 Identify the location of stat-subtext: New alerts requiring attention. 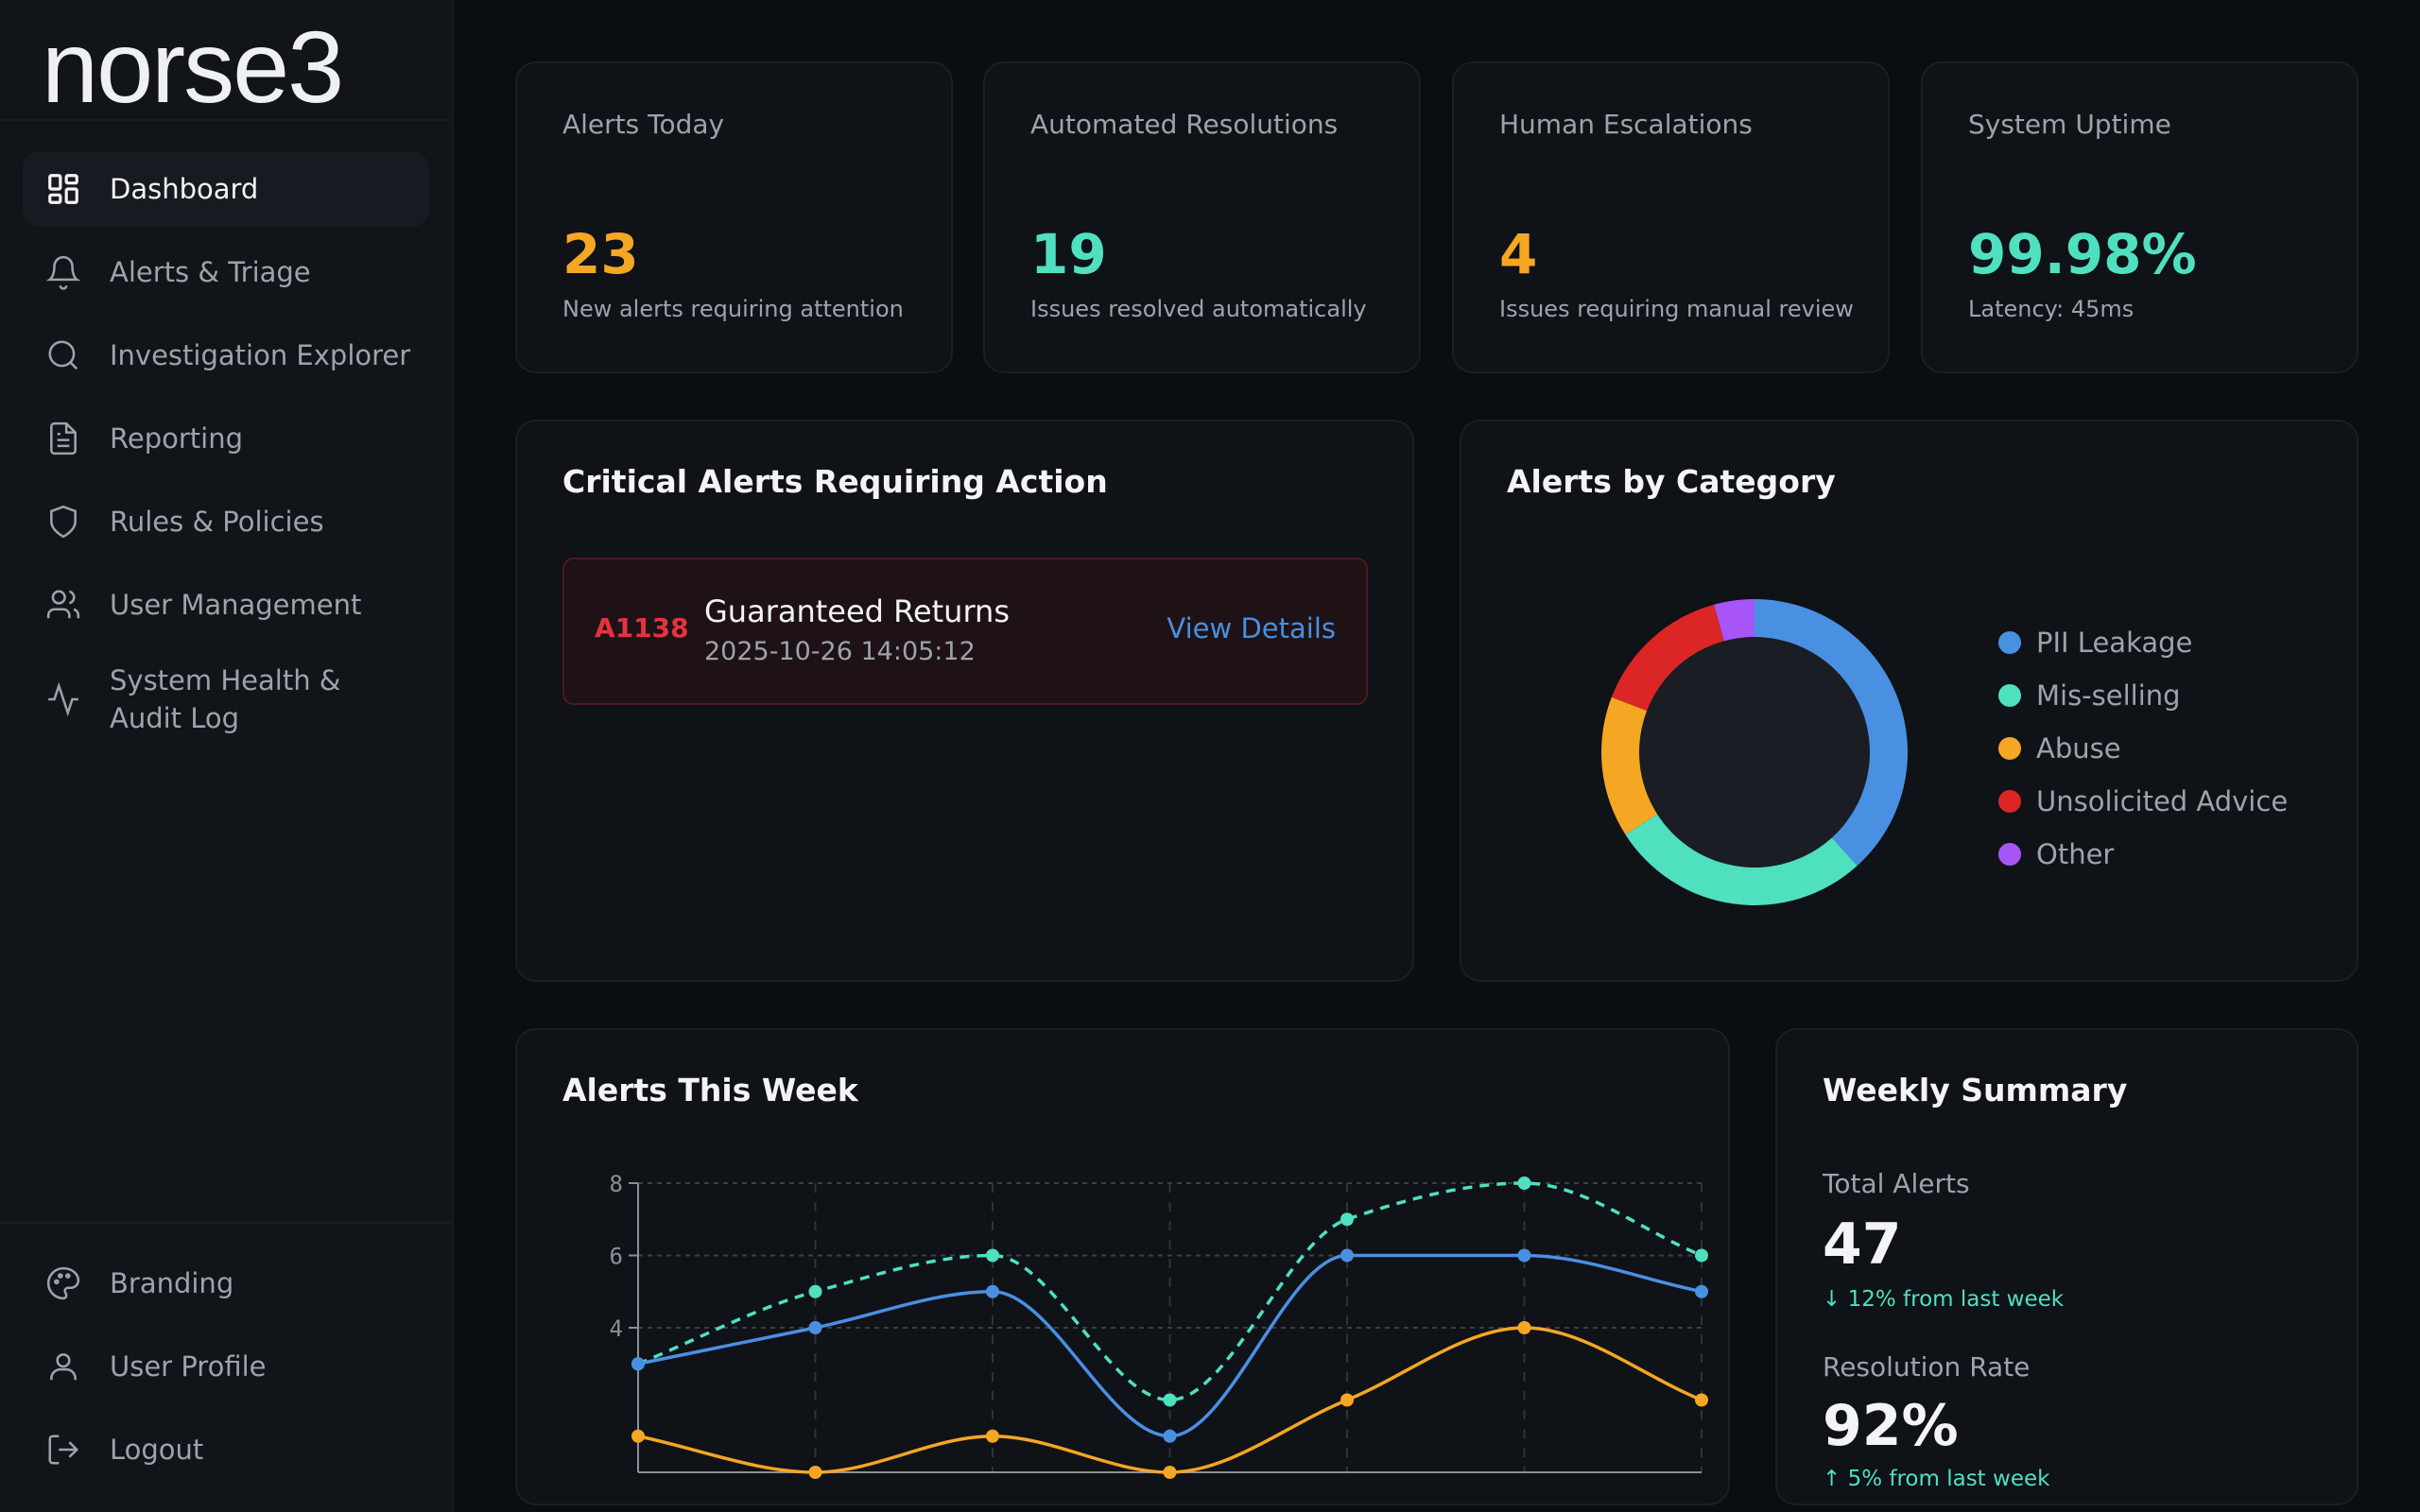
(733, 309).